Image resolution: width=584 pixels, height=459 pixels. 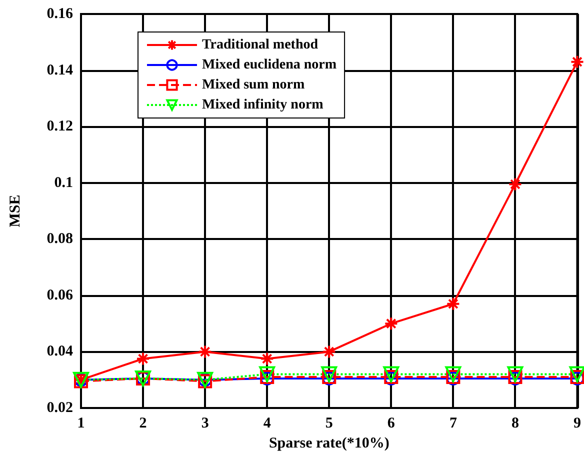 I want to click on x-axis-title: Sparse rate(*10%), so click(x=329, y=443).